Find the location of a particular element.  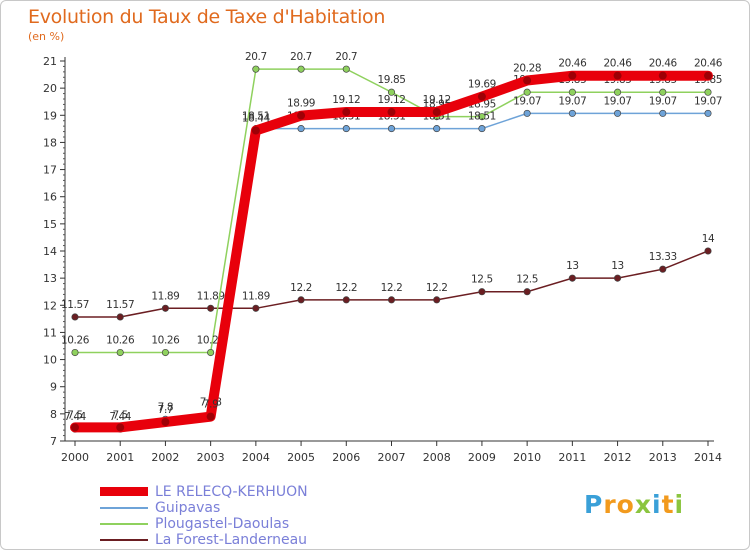

legend-label-guipavas: Guipavas is located at coordinates (188, 508).